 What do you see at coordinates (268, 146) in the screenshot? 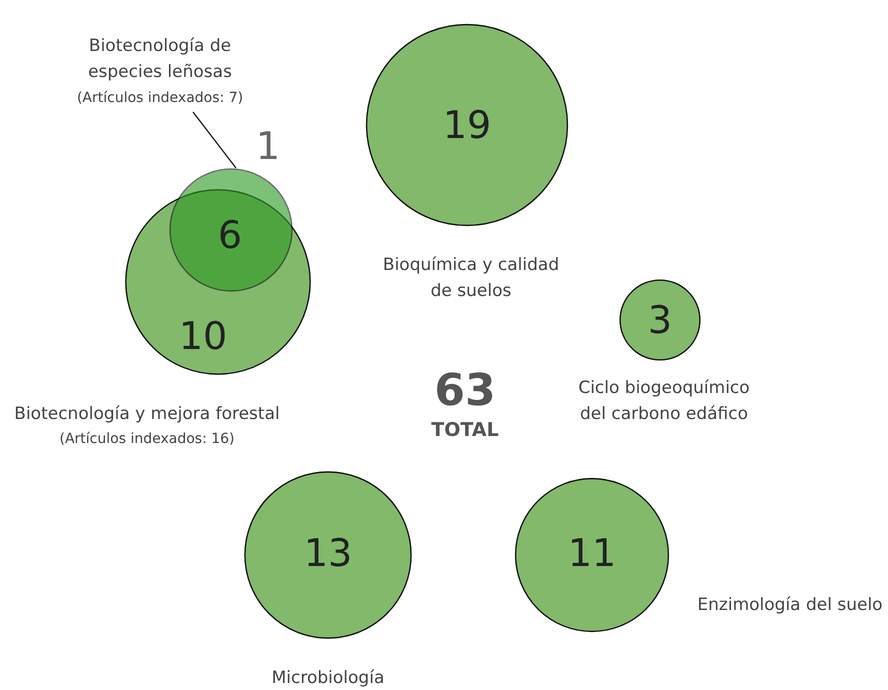
I see `text: 1` at bounding box center [268, 146].